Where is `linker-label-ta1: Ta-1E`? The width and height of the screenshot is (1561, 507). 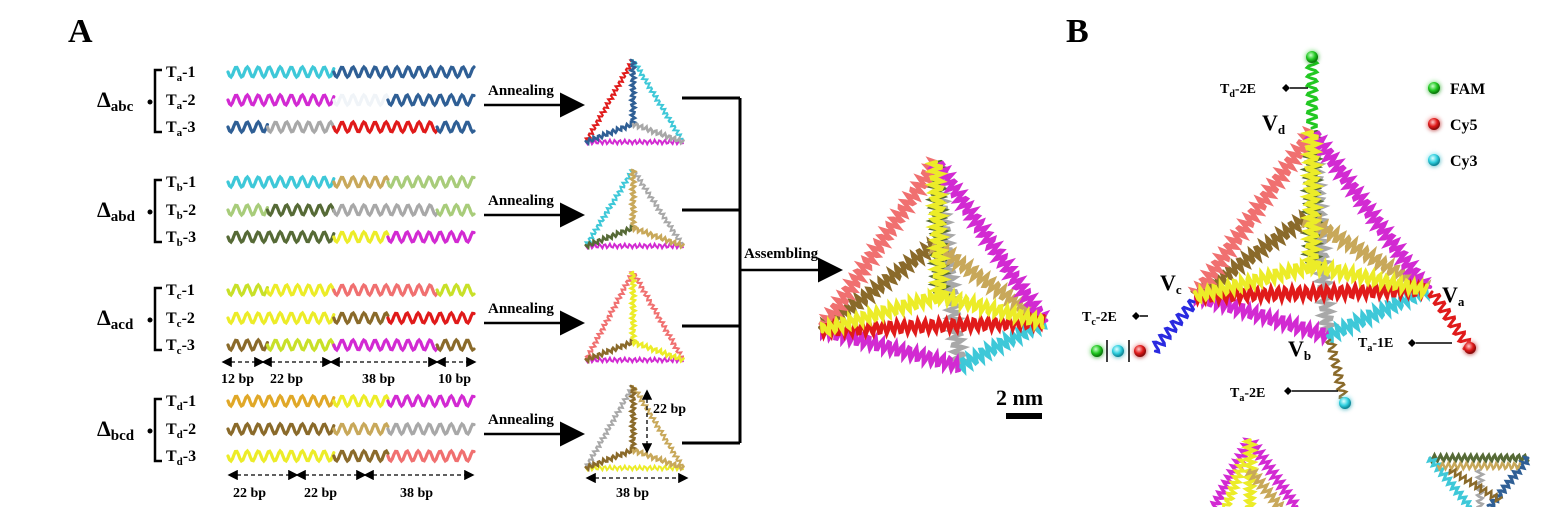
linker-label-ta1: Ta-1E is located at coordinates (1375, 345).